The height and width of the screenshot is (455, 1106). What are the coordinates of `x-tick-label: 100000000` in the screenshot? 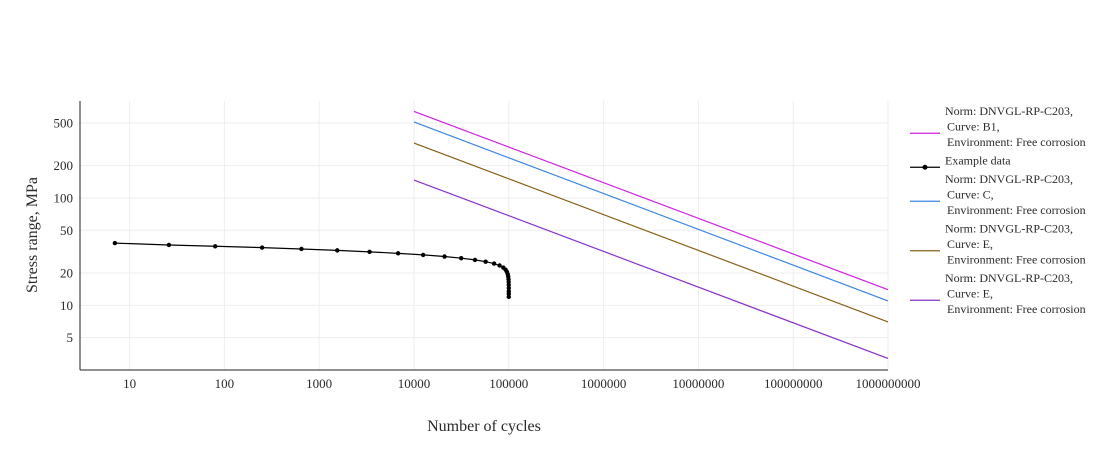 It's located at (793, 383).